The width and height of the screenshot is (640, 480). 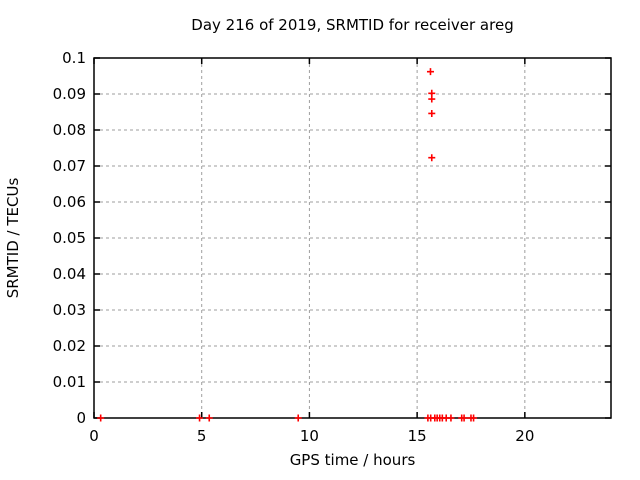 What do you see at coordinates (69, 202) in the screenshot?
I see `y-tick-label: 0.06` at bounding box center [69, 202].